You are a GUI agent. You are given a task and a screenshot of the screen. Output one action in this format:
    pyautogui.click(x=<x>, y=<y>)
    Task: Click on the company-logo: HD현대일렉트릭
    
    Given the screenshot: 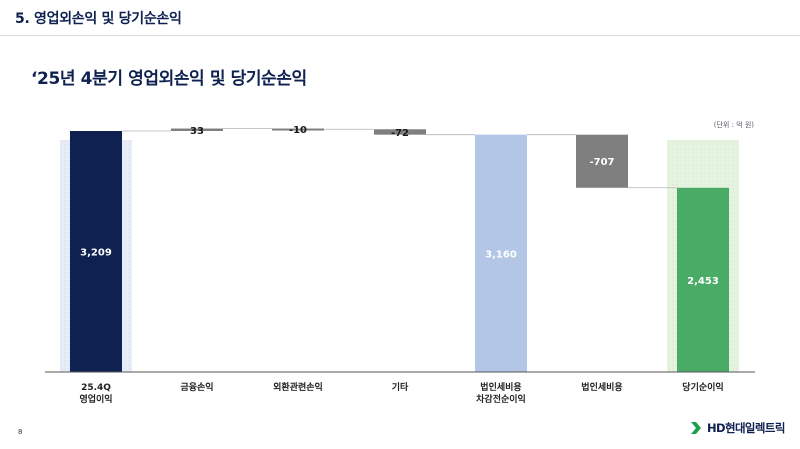 What is the action you would take?
    pyautogui.click(x=737, y=428)
    